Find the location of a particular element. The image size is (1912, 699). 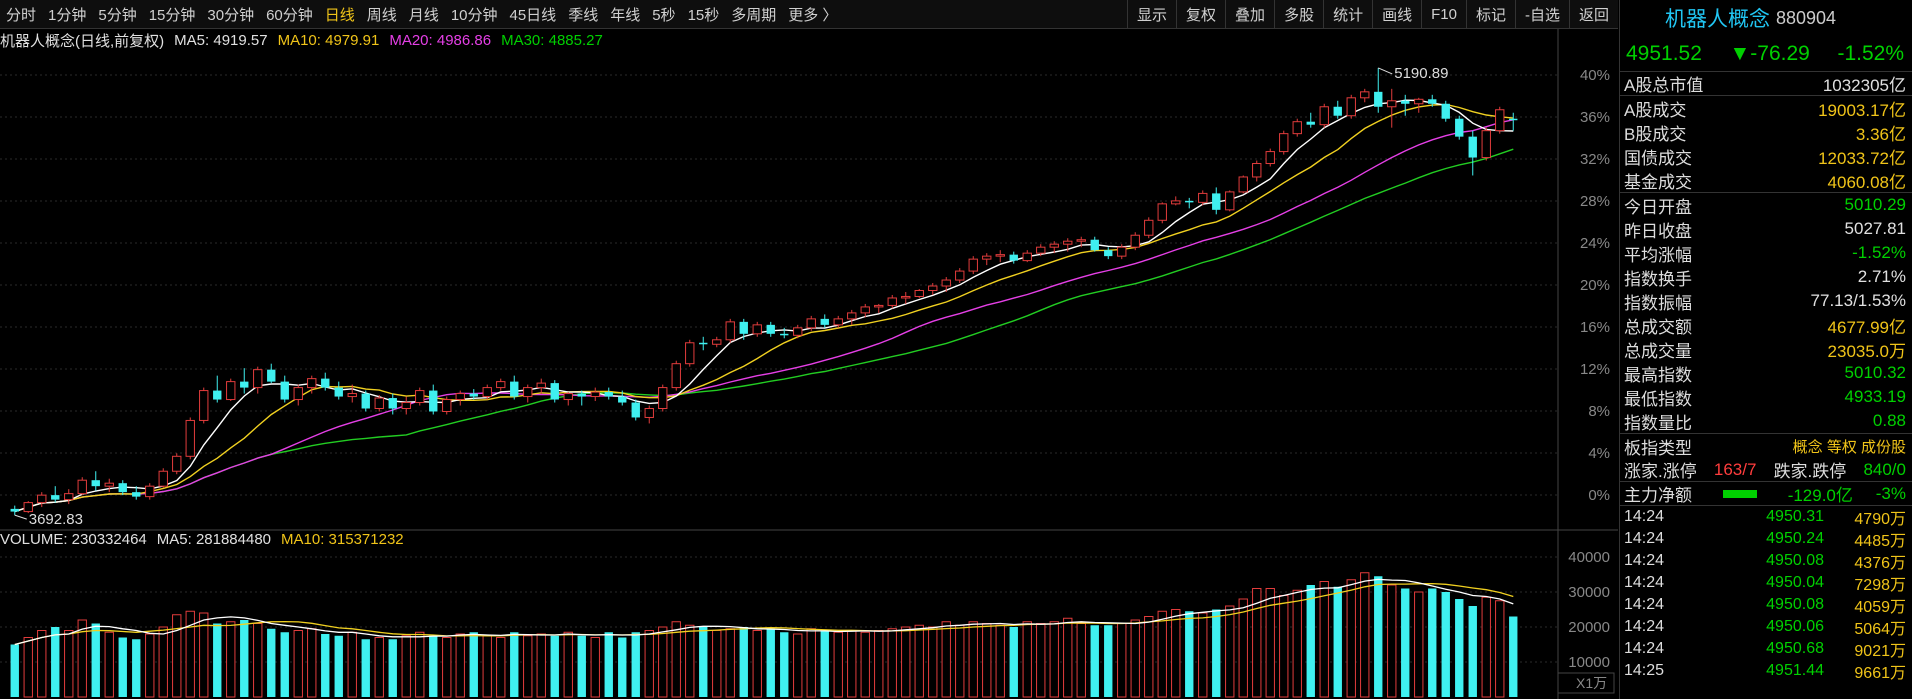

stat-row: 指数换手 2.71% is located at coordinates (1766, 277).